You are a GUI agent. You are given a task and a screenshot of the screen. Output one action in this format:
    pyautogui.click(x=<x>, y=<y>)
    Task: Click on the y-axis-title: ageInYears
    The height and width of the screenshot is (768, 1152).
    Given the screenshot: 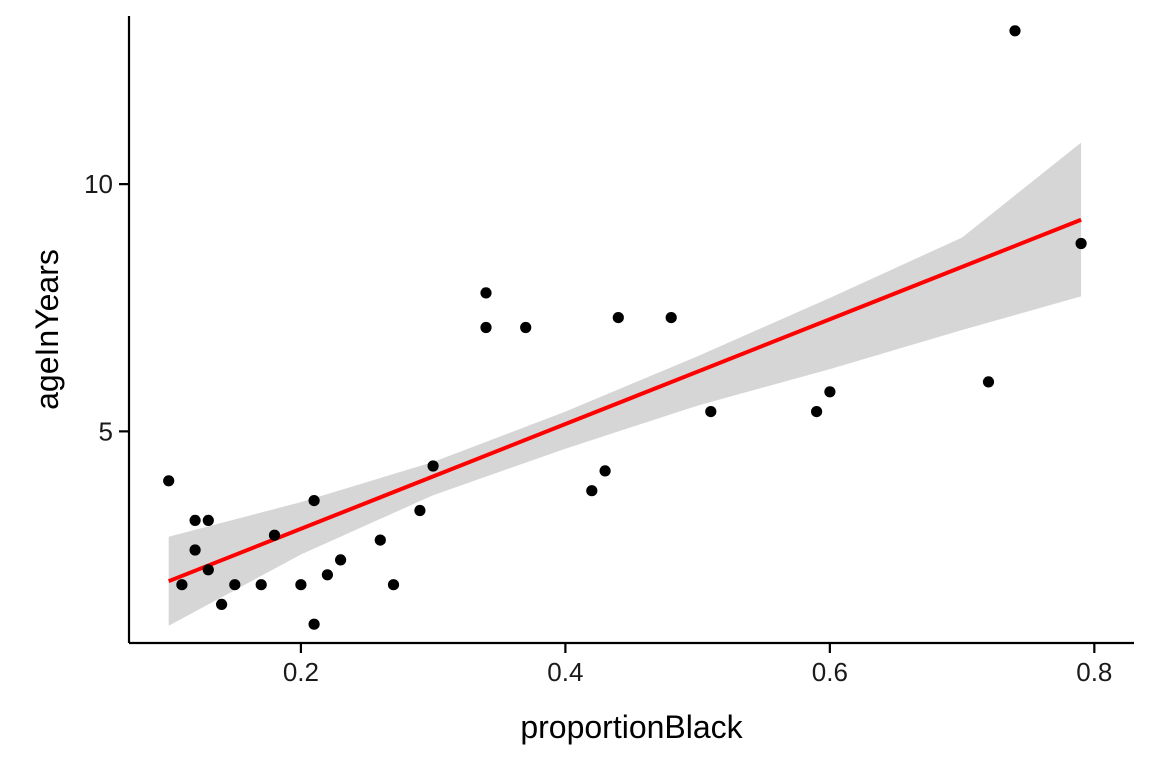 What is the action you would take?
    pyautogui.click(x=47, y=329)
    